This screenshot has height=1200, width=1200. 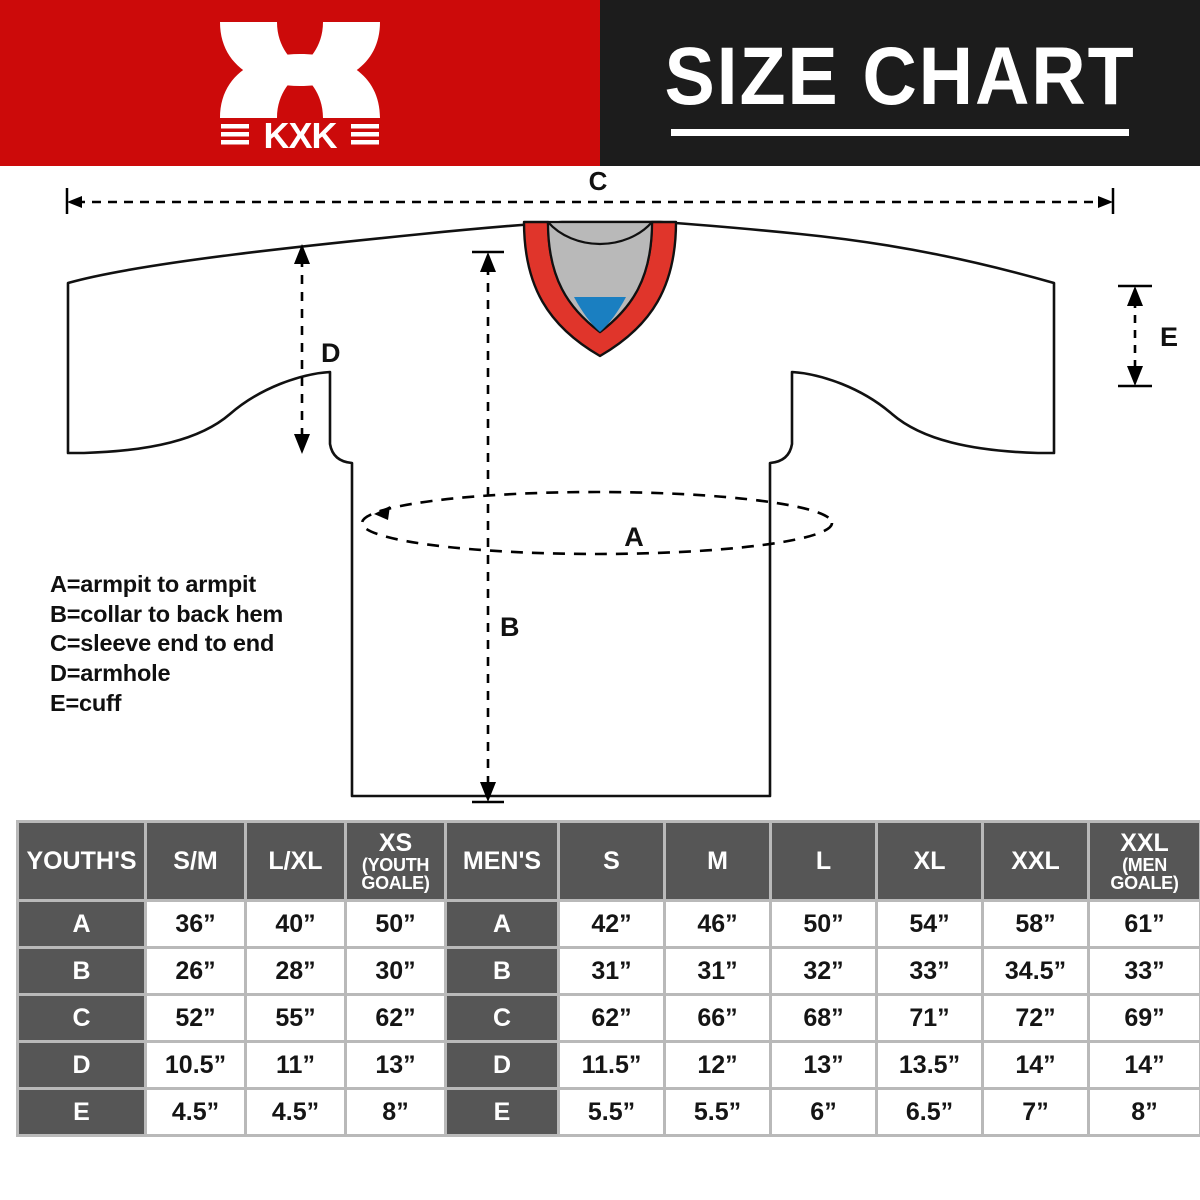 I want to click on column-header-main: M, so click(x=717, y=860).